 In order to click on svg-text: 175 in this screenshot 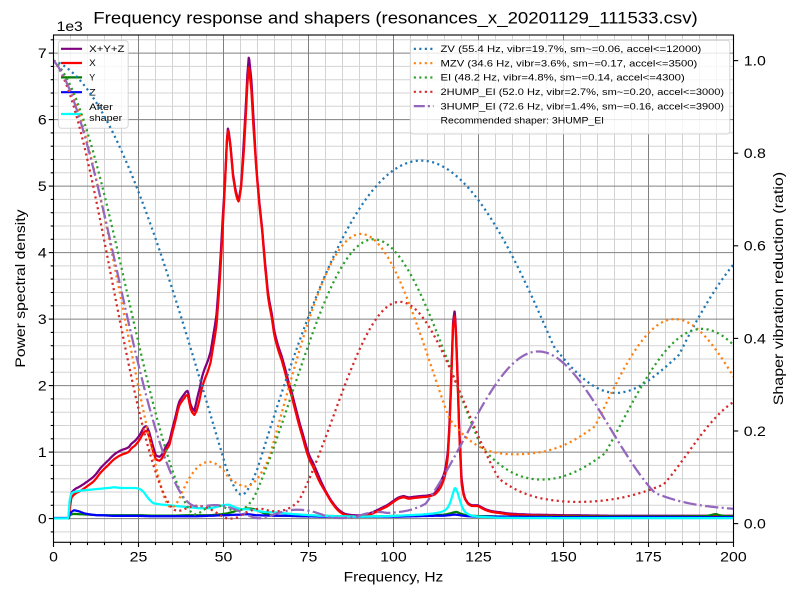, I will do `click(648, 556)`.